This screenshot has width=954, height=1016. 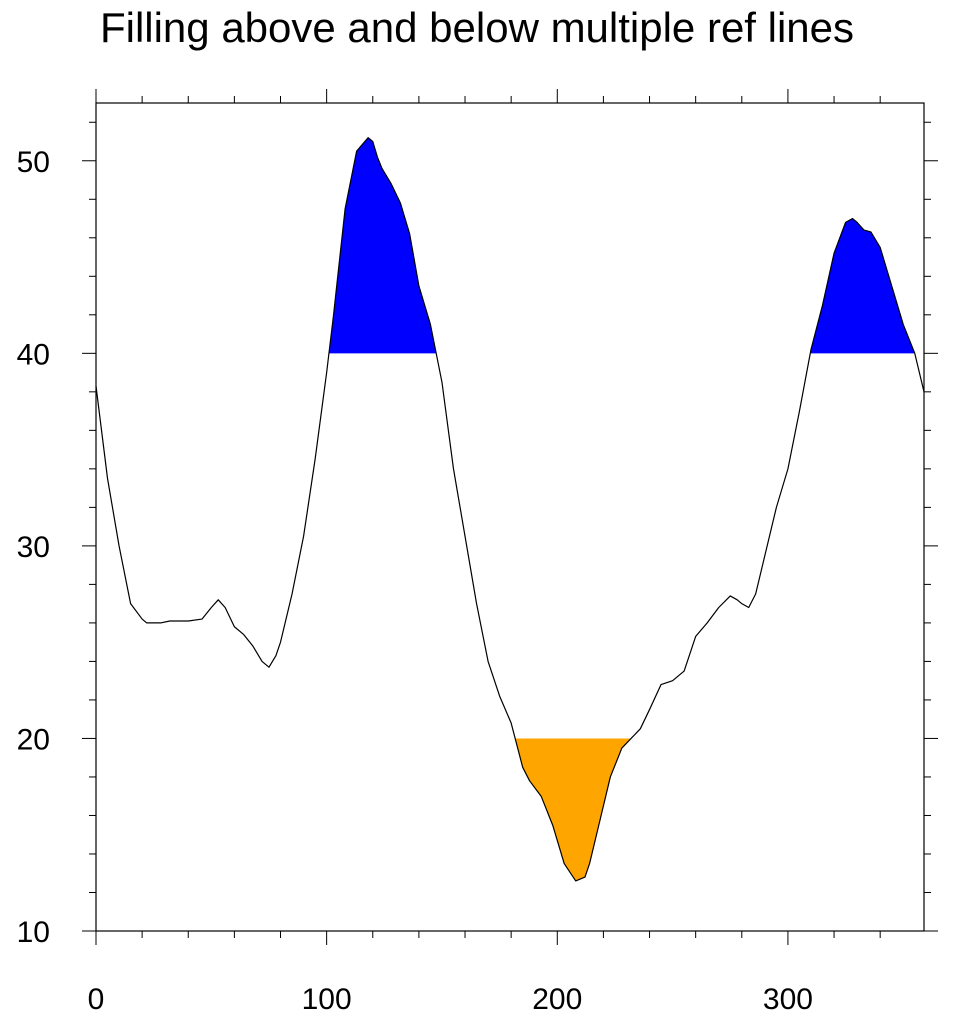 What do you see at coordinates (33, 162) in the screenshot?
I see `y-tick-label: 50` at bounding box center [33, 162].